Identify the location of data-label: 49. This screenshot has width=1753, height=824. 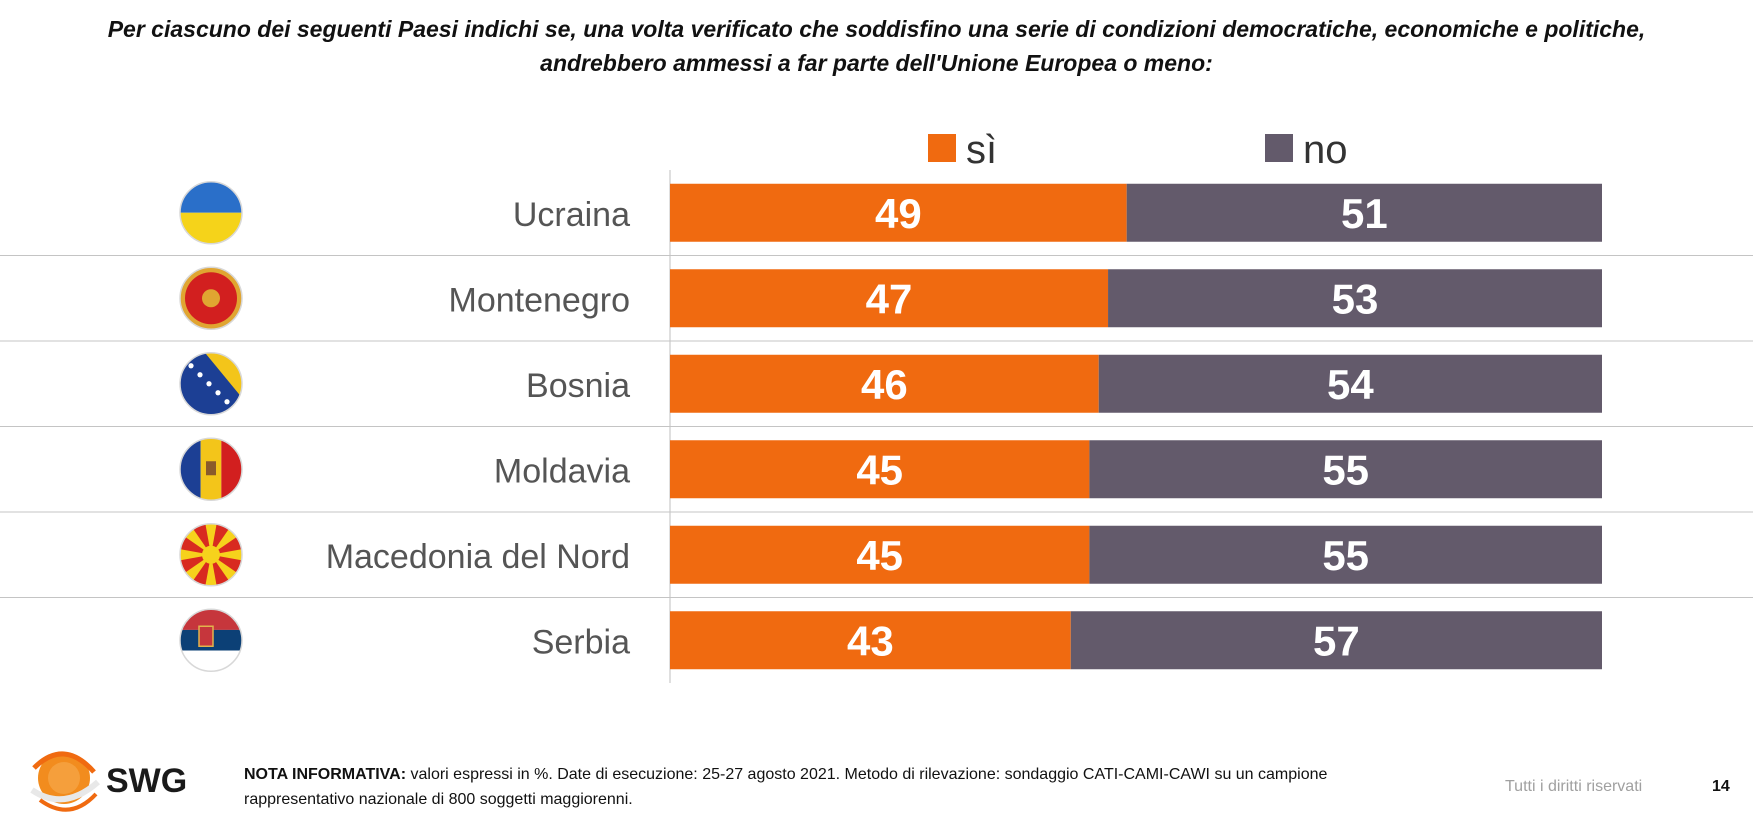
(898, 213).